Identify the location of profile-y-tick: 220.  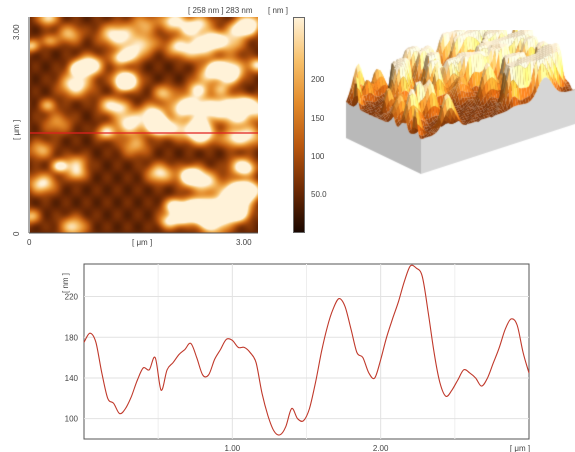
(72, 297).